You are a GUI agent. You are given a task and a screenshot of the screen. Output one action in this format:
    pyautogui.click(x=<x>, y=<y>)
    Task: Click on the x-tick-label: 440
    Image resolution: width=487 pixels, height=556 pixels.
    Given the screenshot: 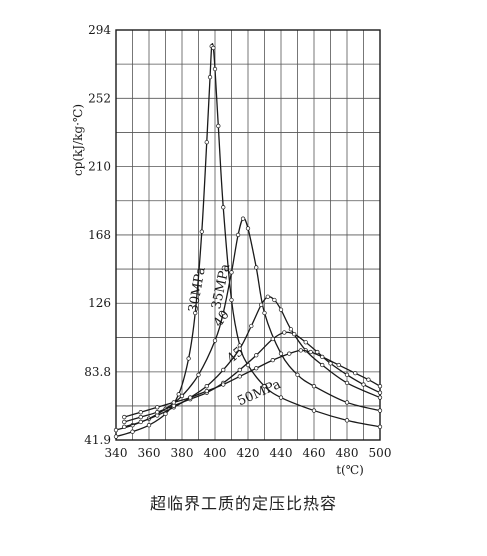 What is the action you would take?
    pyautogui.click(x=281, y=453)
    